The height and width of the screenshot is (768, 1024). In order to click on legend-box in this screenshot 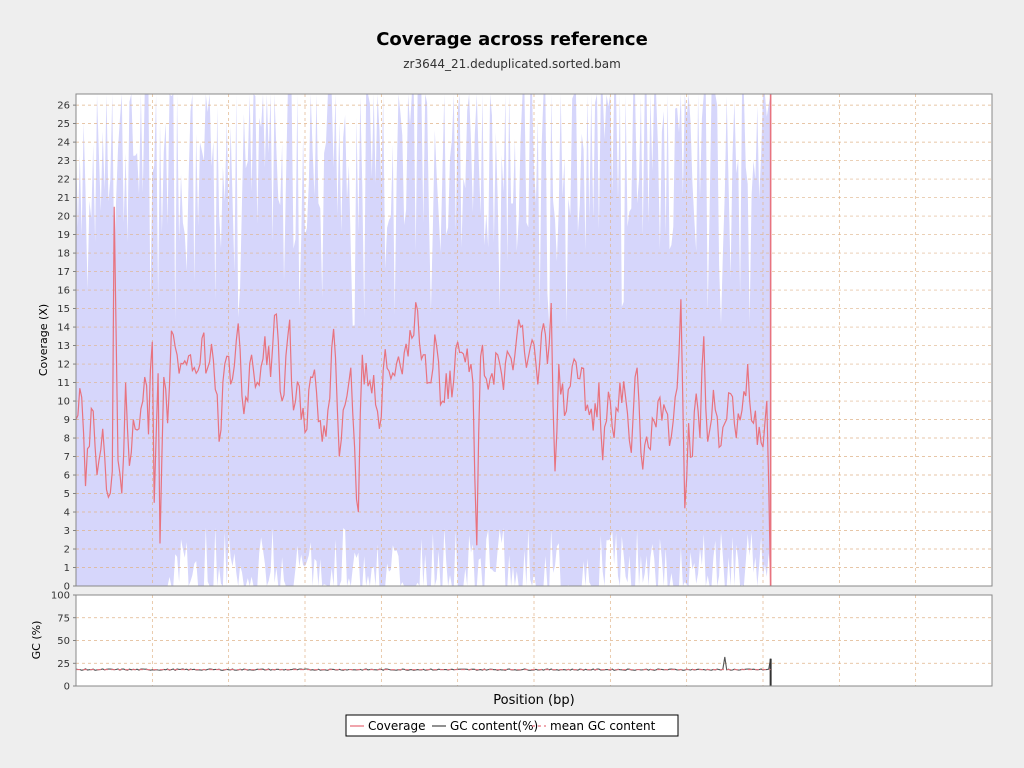, I will do `click(512, 725)`.